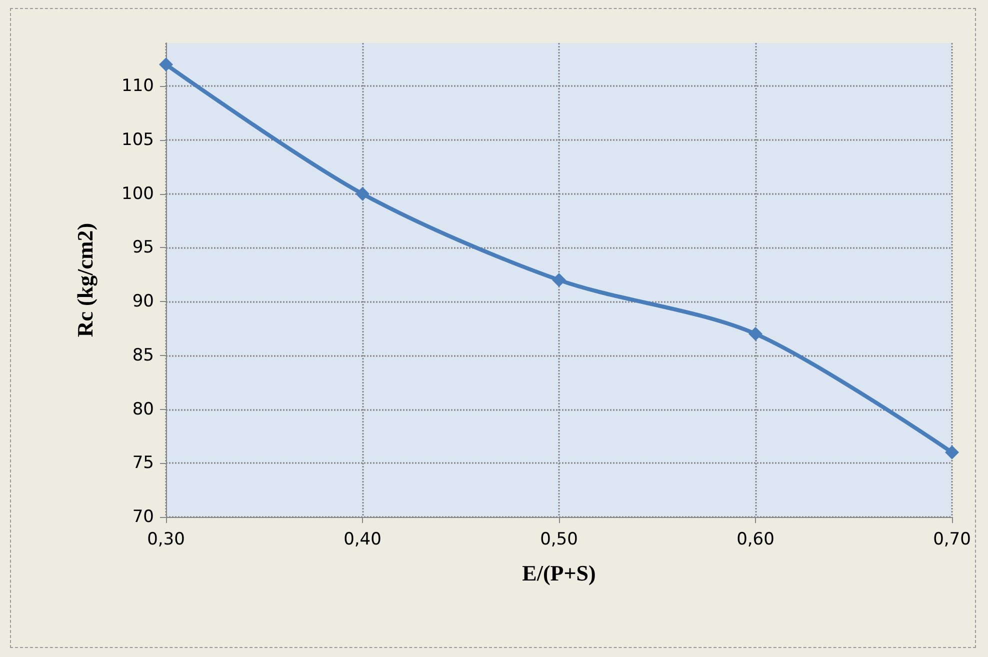  What do you see at coordinates (559, 573) in the screenshot?
I see `x-axis-title: E/(P+S)` at bounding box center [559, 573].